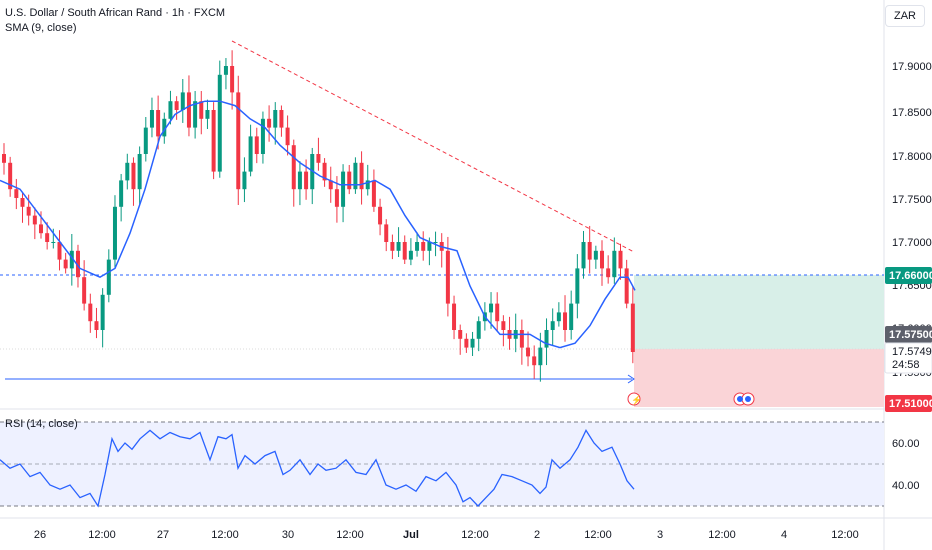 This screenshot has height=550, width=932. Describe the element at coordinates (908, 275) in the screenshot. I see `target-price-tag` at that location.